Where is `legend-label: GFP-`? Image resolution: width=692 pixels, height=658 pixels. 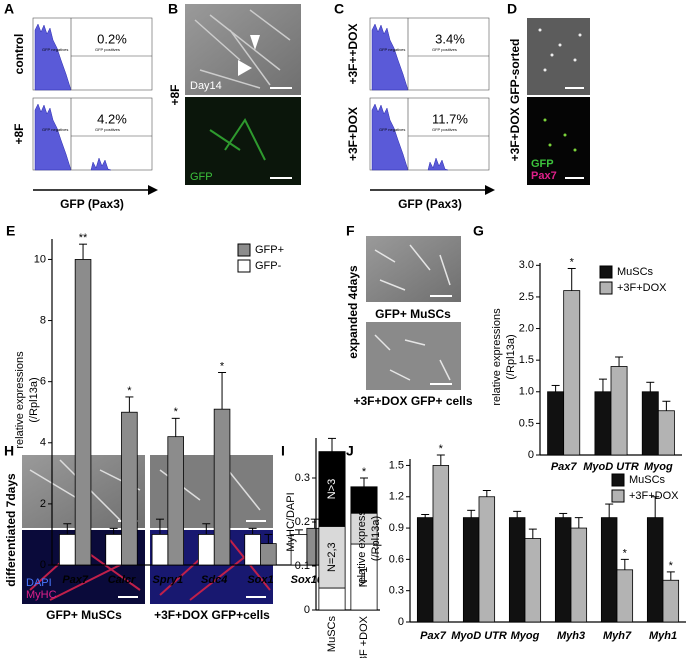
legend-label: GFP- is located at coordinates (268, 266).